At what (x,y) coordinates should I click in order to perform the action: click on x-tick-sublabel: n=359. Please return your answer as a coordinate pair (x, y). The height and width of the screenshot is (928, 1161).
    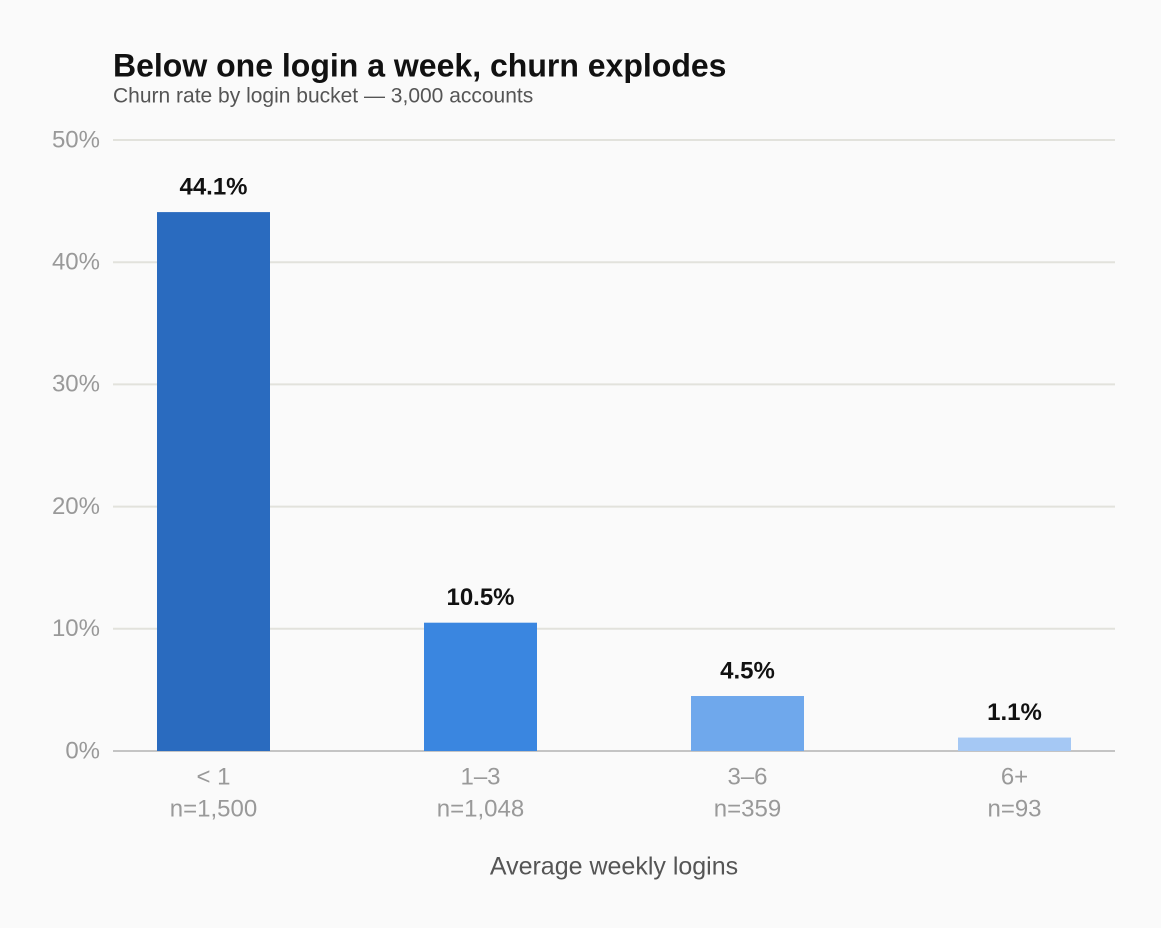
    Looking at the image, I should click on (747, 808).